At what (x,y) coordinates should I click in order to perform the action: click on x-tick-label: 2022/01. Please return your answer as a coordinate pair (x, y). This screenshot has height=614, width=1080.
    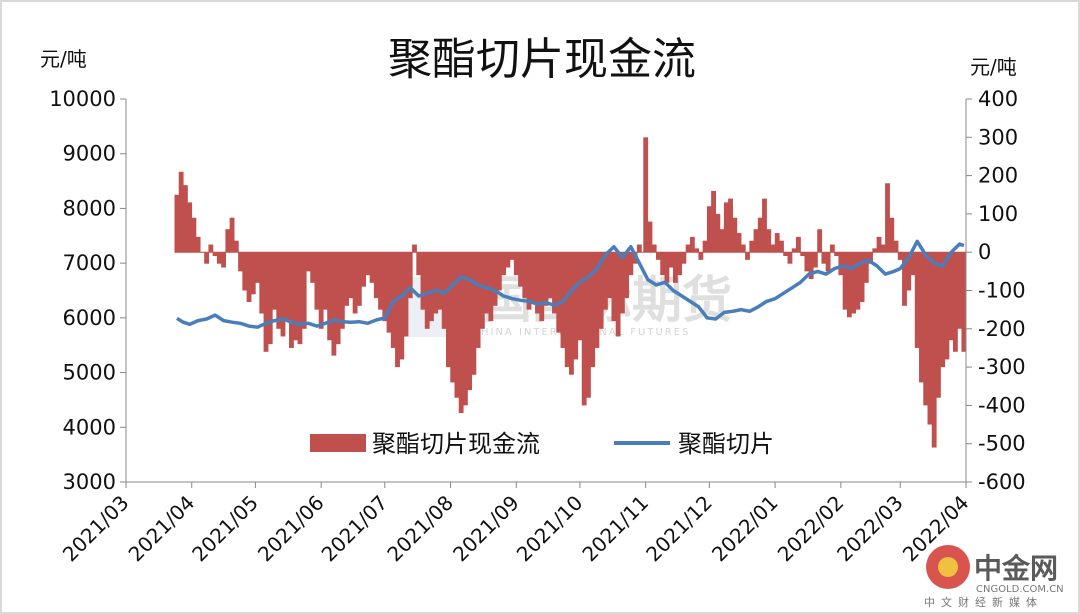
    Looking at the image, I should click on (745, 529).